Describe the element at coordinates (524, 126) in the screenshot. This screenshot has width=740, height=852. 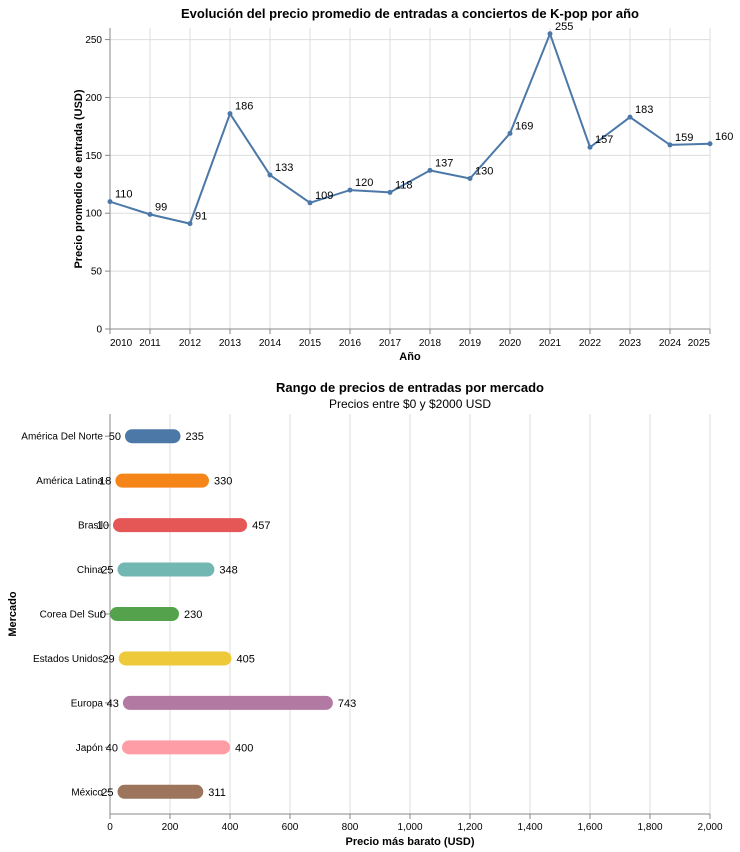
I see `line-chart-data-label: 169` at that location.